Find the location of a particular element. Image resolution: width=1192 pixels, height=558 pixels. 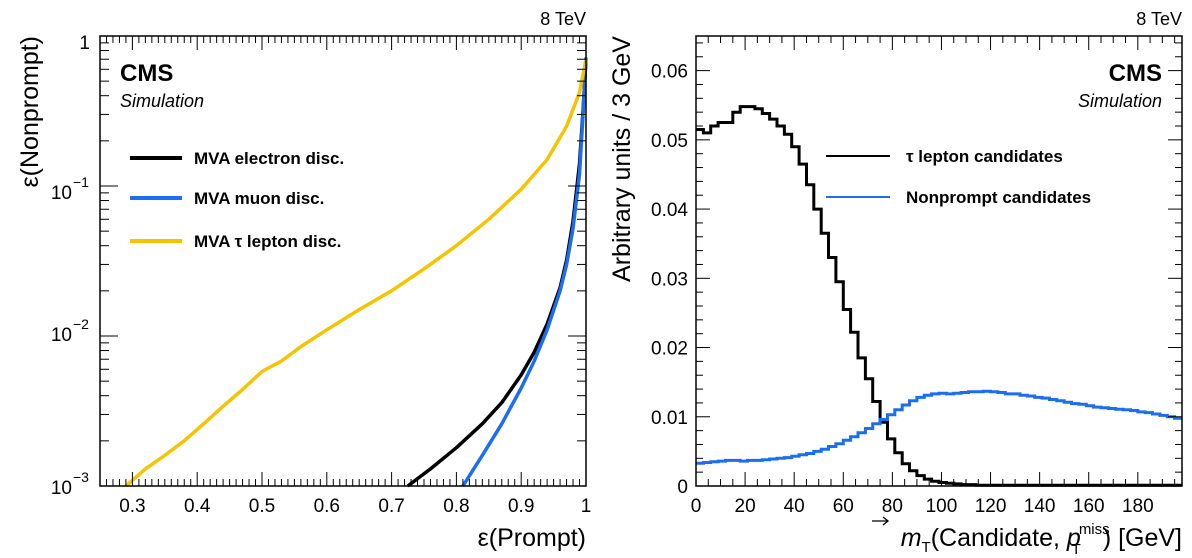

right-ytick-label: 0.01 is located at coordinates (669, 418).